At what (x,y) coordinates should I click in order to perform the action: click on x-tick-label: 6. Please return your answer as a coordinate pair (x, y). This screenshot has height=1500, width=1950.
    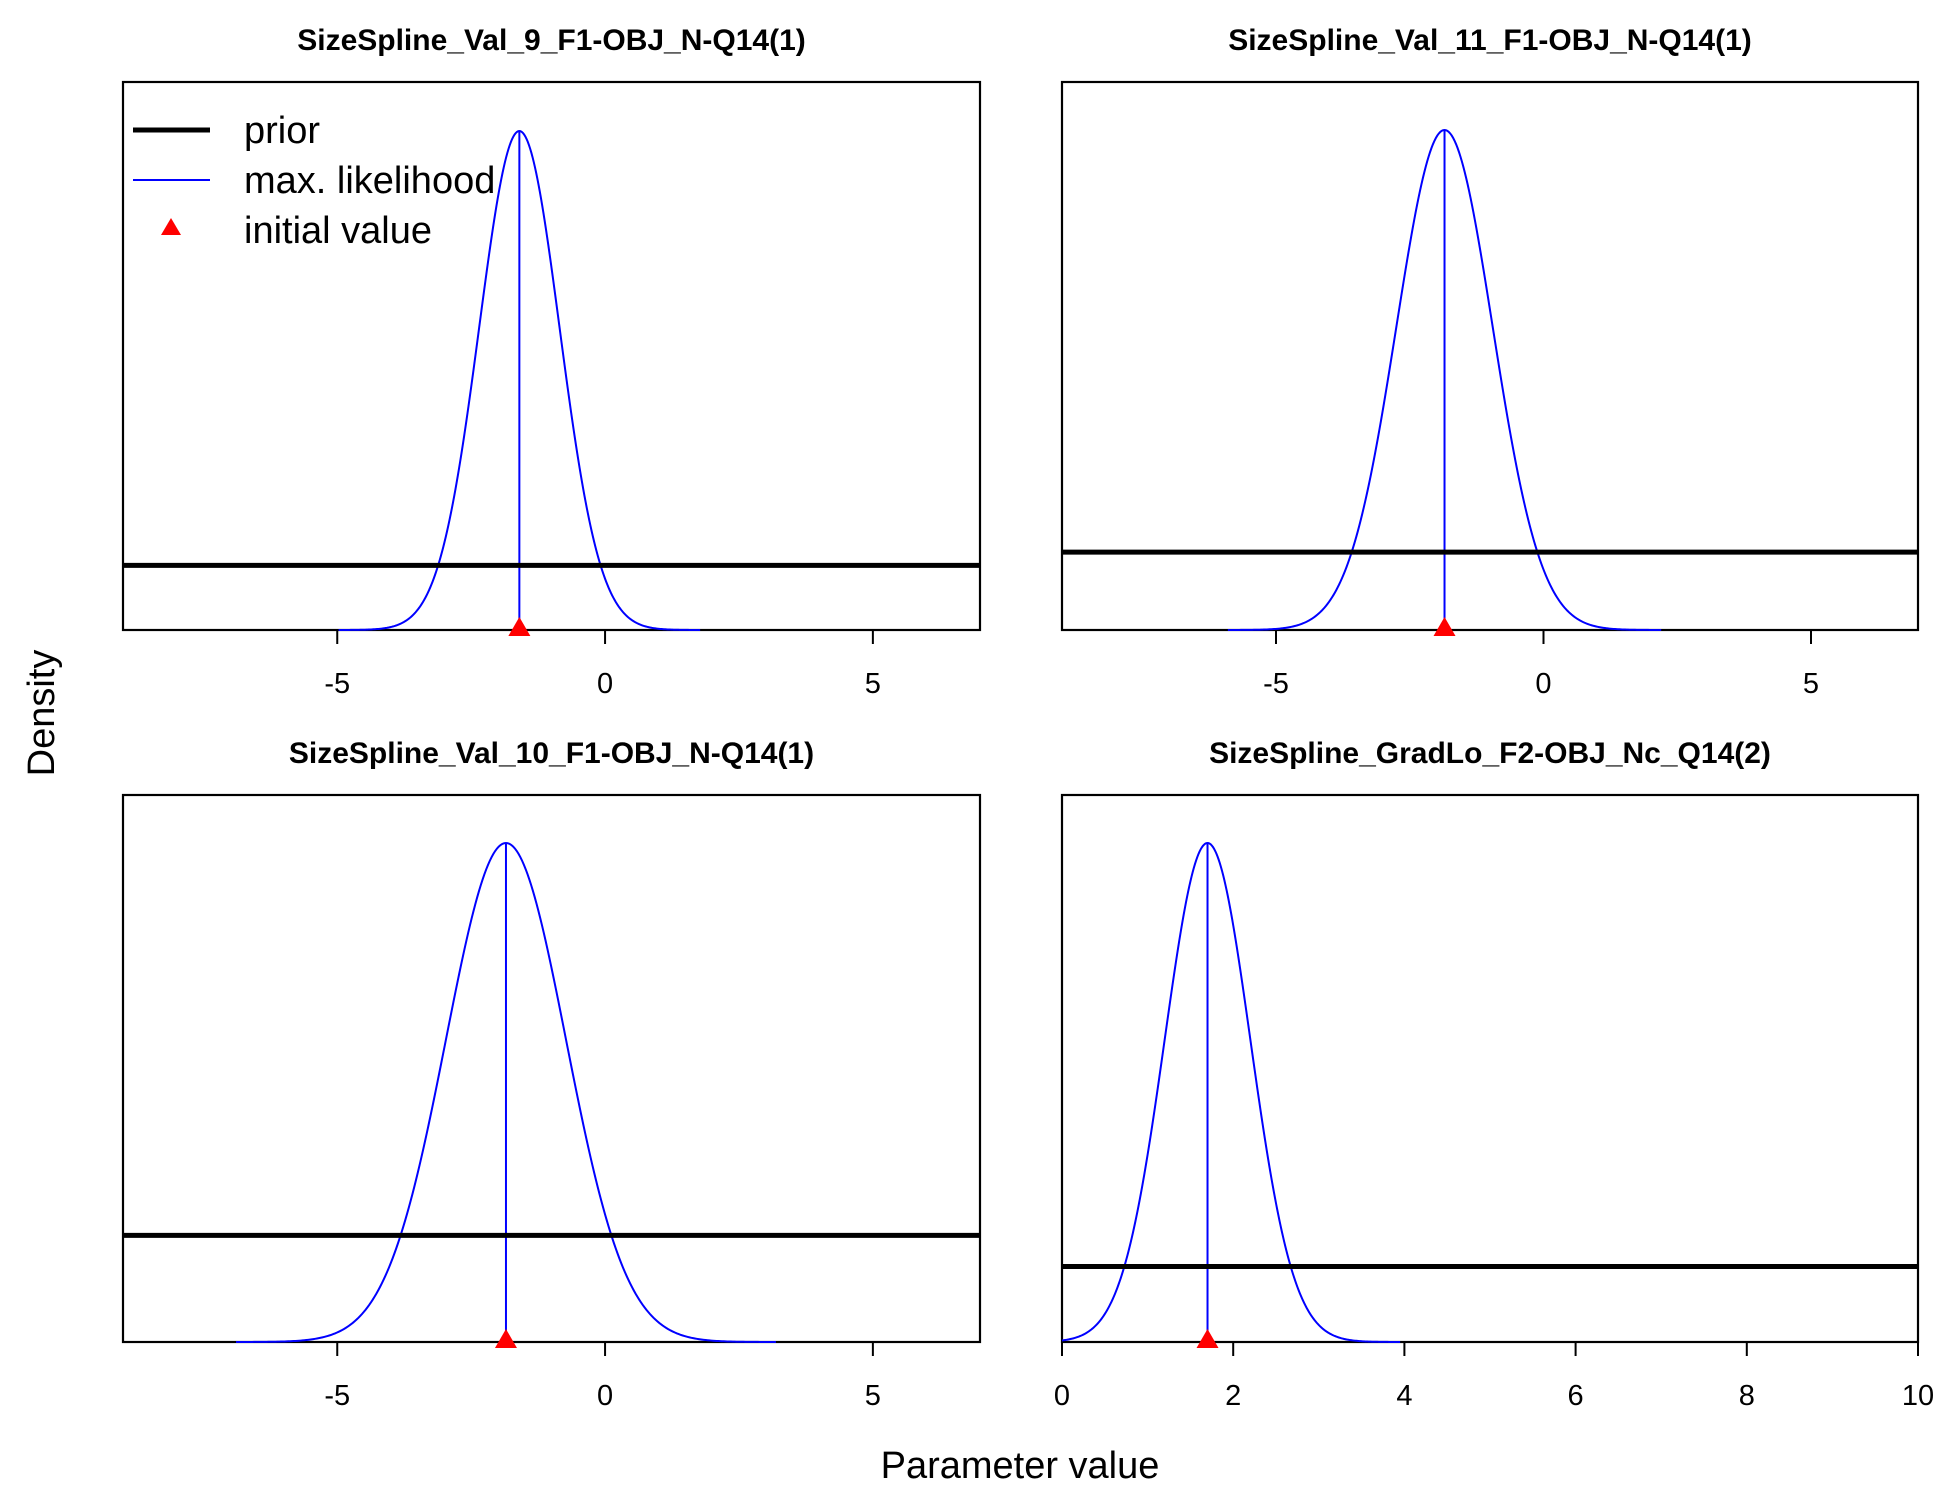
    Looking at the image, I should click on (1576, 1396).